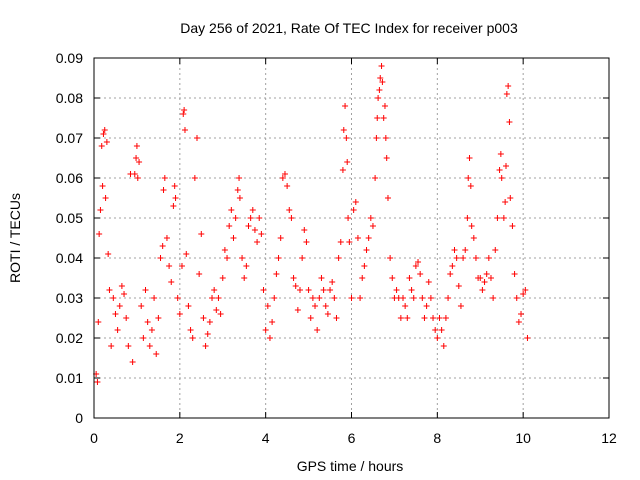  I want to click on y-tick-label: 0.02, so click(69, 338).